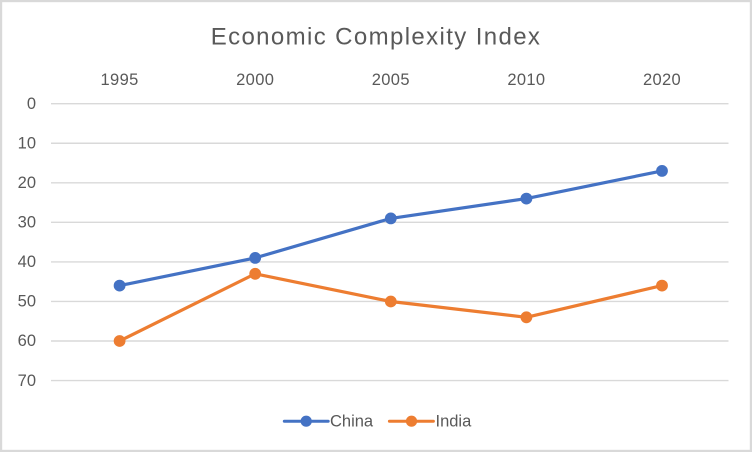 The image size is (752, 452). Describe the element at coordinates (255, 80) in the screenshot. I see `svg-text: 2000` at that location.